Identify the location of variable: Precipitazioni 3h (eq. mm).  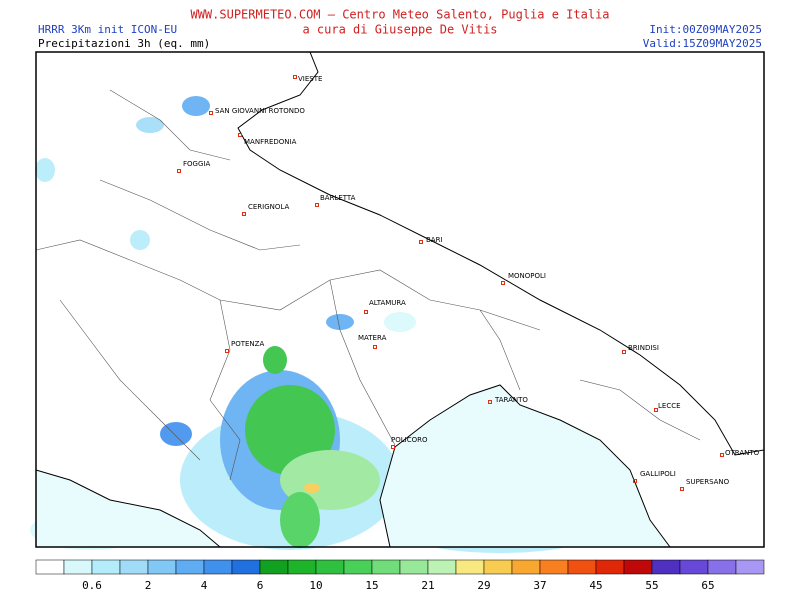
(124, 43).